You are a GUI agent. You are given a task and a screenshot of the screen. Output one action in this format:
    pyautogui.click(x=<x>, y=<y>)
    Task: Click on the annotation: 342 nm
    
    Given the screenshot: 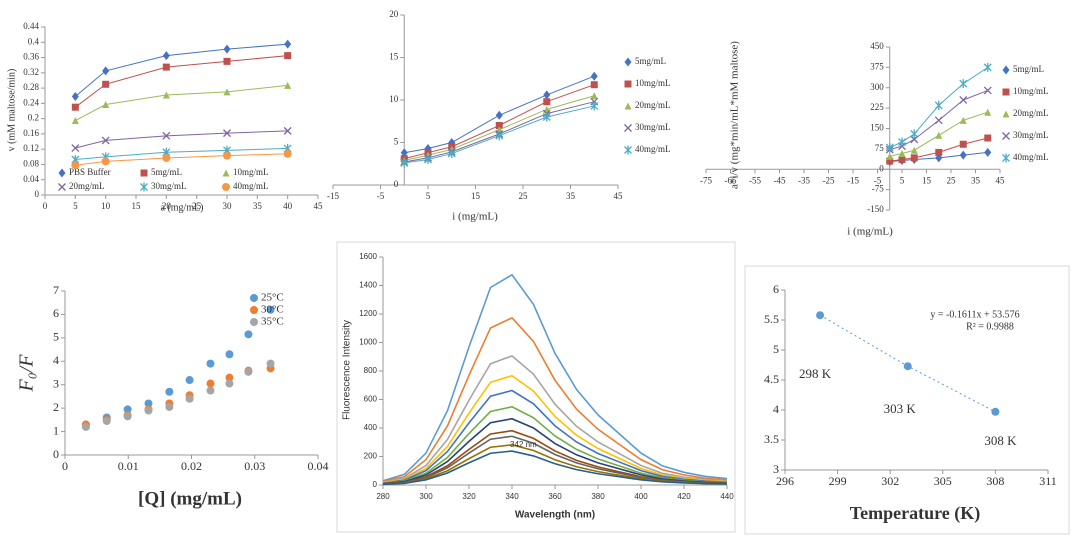 What is the action you would take?
    pyautogui.click(x=523, y=444)
    